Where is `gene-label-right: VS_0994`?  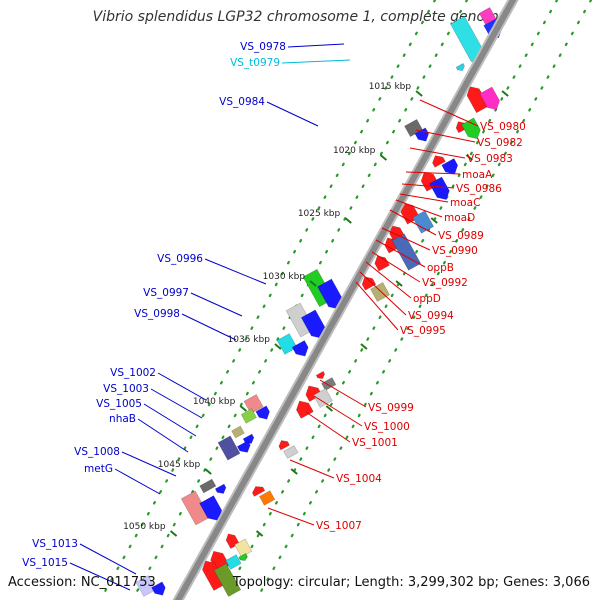 gene-label-right: VS_0994 is located at coordinates (431, 316).